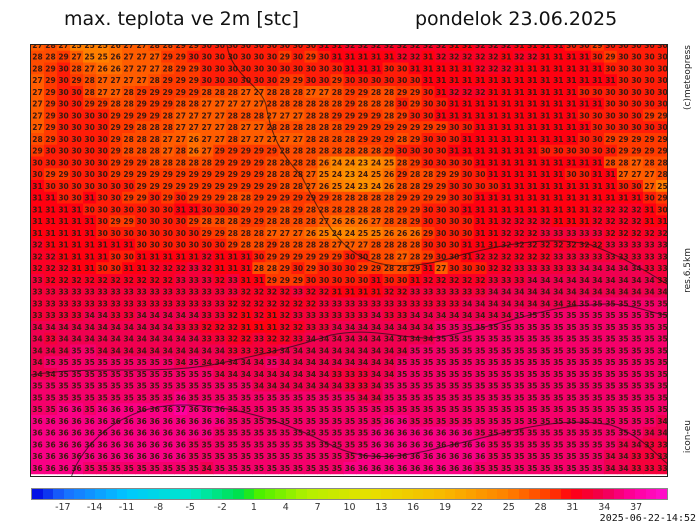 The width and height of the screenshot is (700, 525). What do you see at coordinates (94, 507) in the screenshot?
I see `color-scale-tick: -14` at bounding box center [94, 507].